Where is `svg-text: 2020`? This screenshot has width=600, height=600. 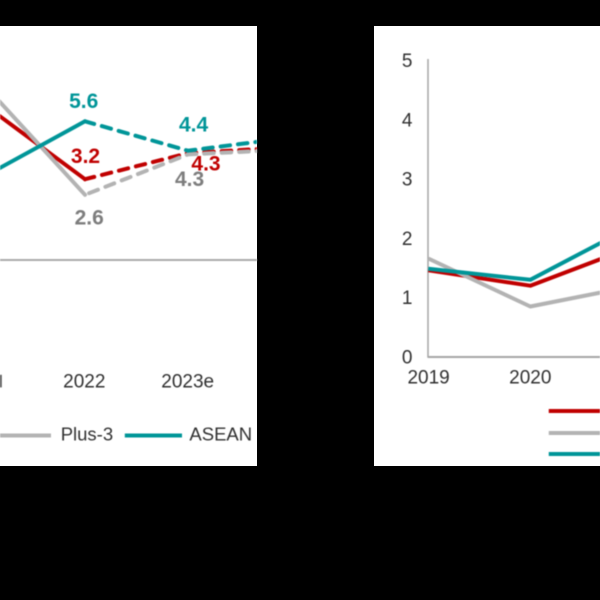
svg-text: 2020 is located at coordinates (530, 377).